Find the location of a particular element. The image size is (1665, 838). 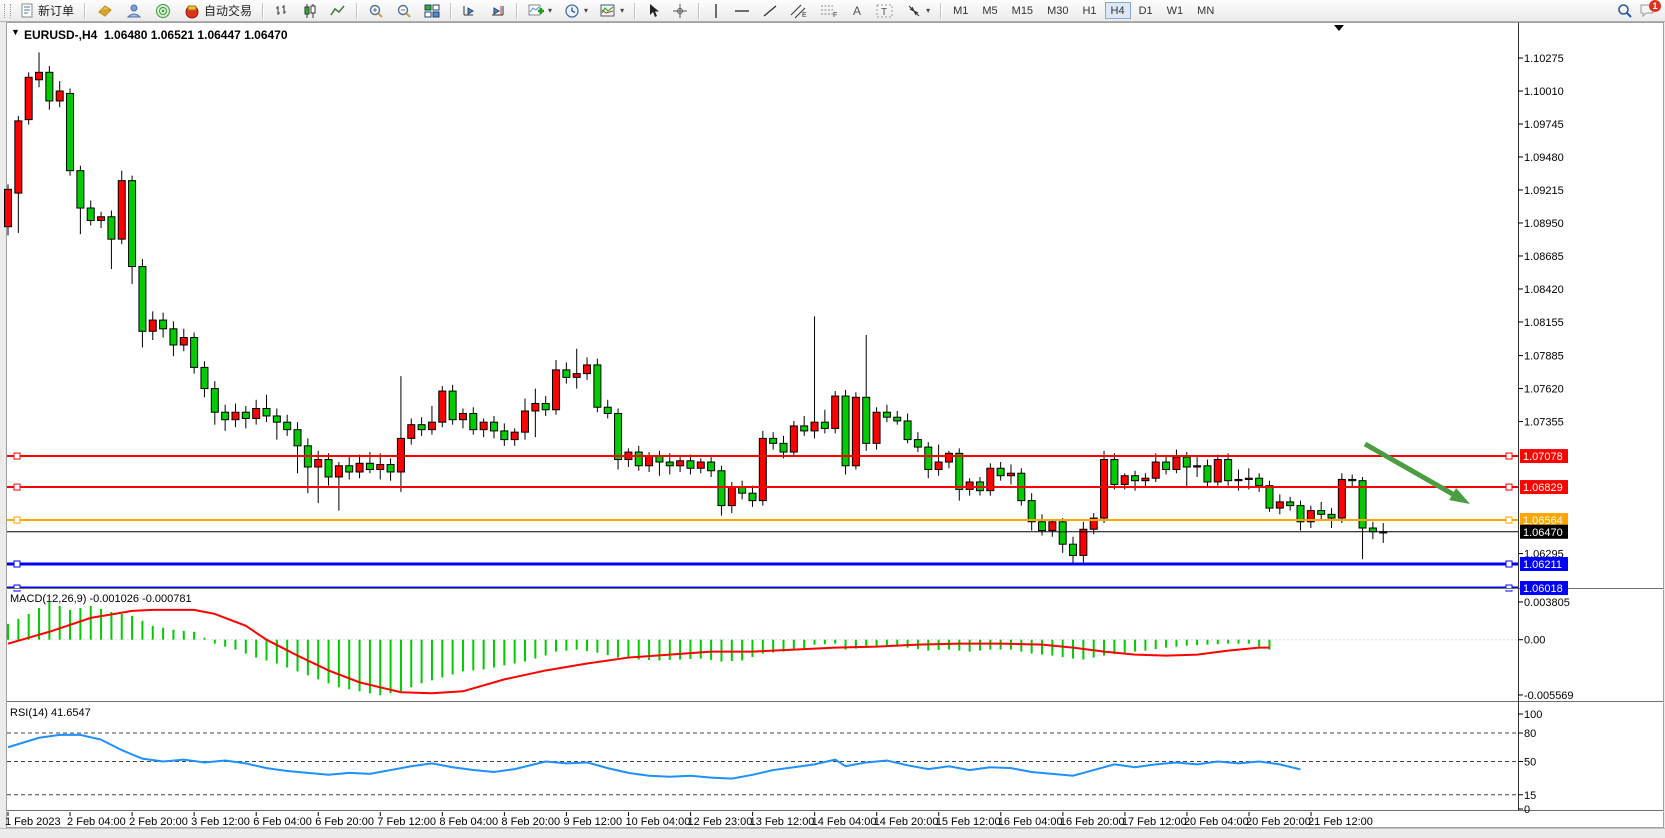

mql-market-button is located at coordinates (105, 11).